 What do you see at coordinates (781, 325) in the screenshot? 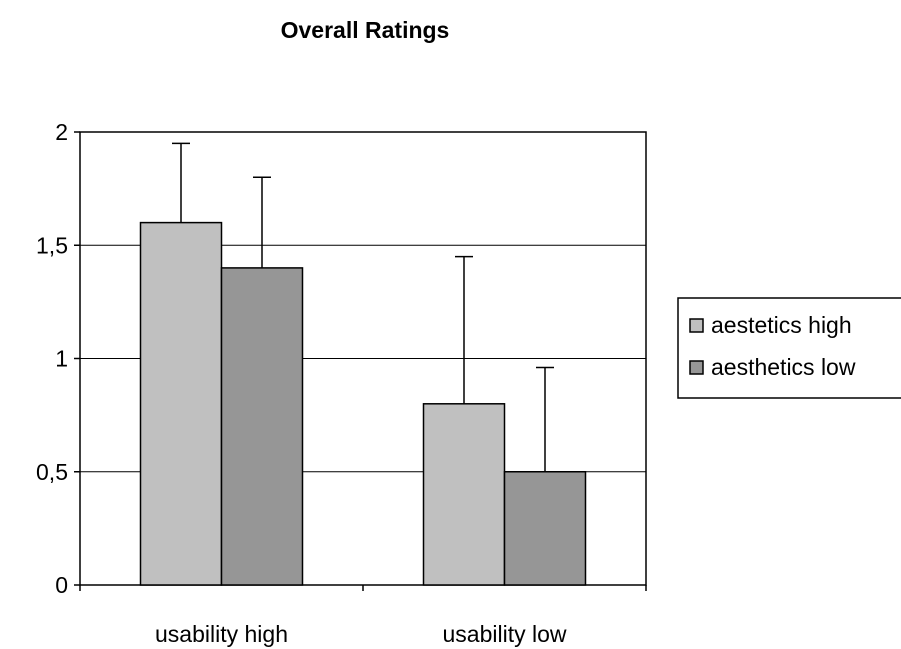
I see `legend-label: aestetics high` at bounding box center [781, 325].